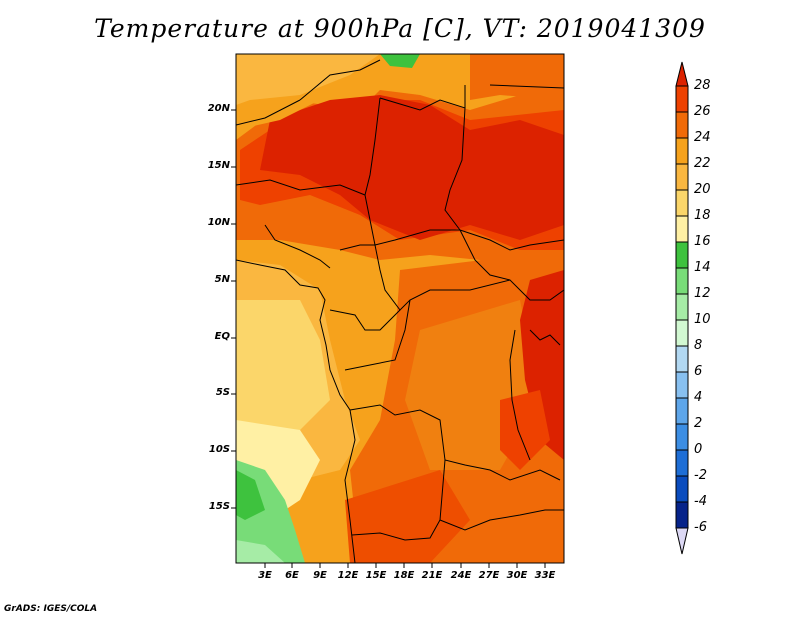 Image resolution: width=800 pixels, height=618 pixels. Describe the element at coordinates (698, 423) in the screenshot. I see `colorbar-label: 2` at that location.